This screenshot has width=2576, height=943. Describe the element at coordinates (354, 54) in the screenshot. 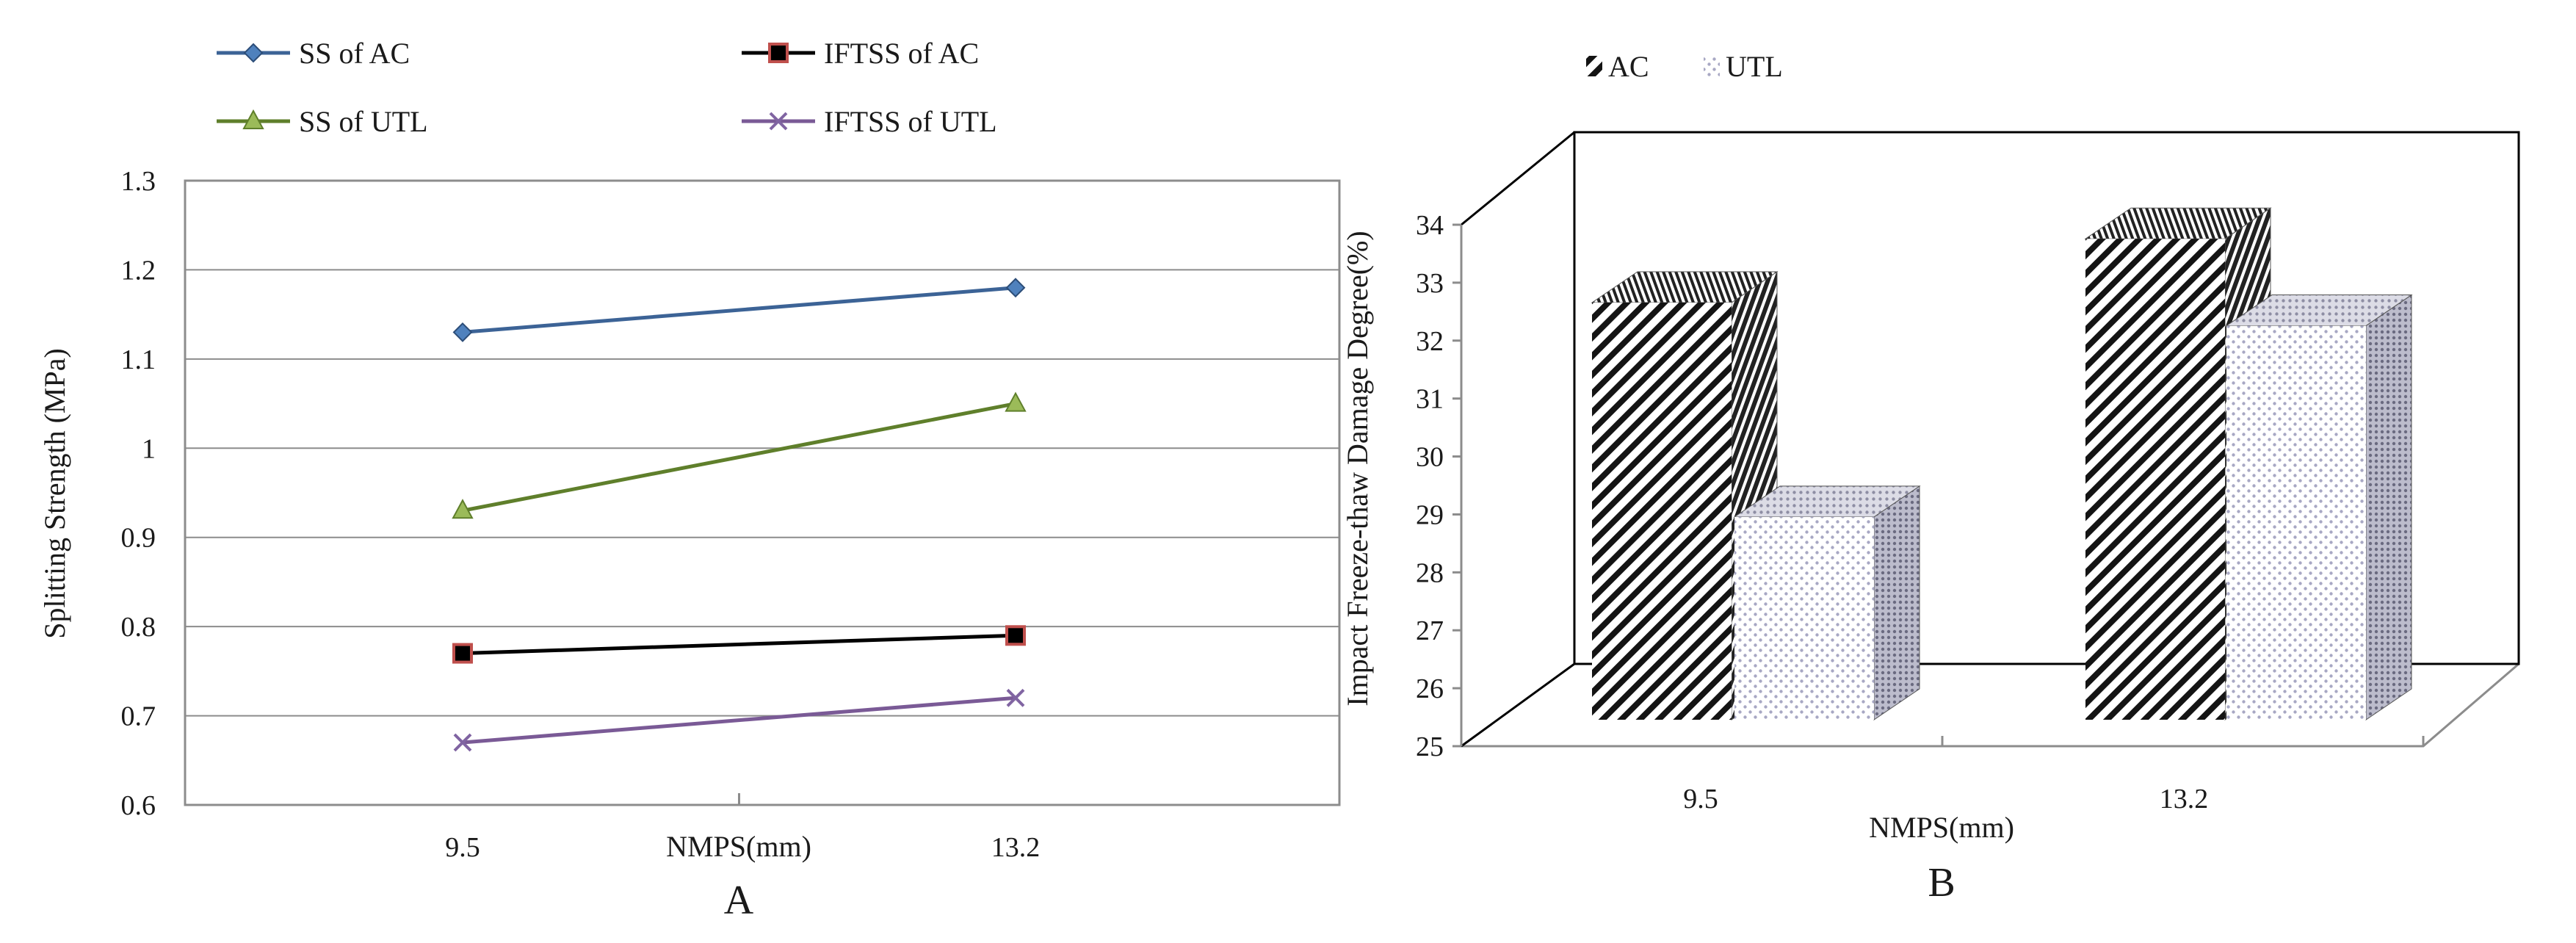

I see `legend-label: SS of AC` at that location.